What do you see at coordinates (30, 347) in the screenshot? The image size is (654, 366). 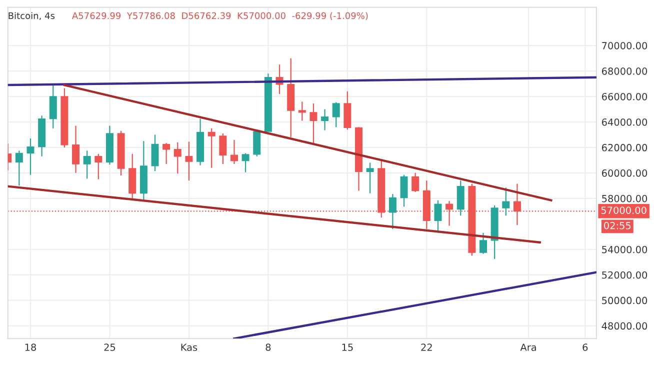 I see `x-tick-label: 18` at bounding box center [30, 347].